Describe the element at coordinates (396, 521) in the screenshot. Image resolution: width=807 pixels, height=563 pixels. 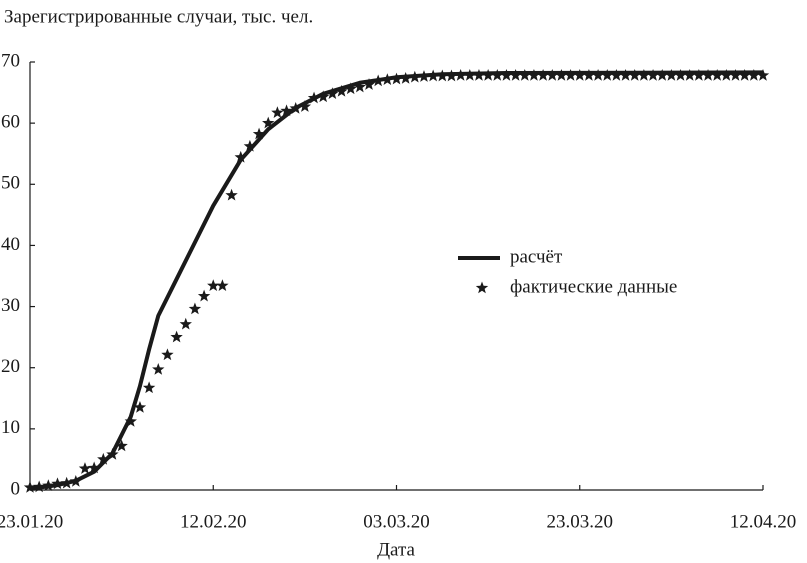
I see `x-tick-label: 03.03.20` at that location.